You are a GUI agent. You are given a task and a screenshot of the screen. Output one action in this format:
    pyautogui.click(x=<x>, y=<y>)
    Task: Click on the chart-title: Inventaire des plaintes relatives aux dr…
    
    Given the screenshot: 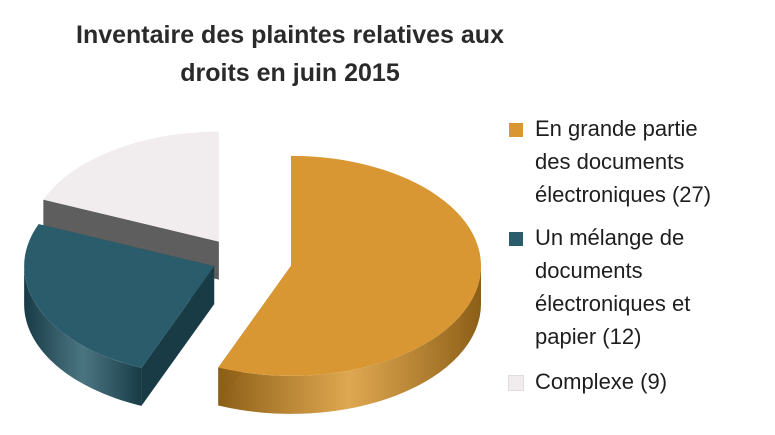 What is the action you would take?
    pyautogui.click(x=290, y=54)
    